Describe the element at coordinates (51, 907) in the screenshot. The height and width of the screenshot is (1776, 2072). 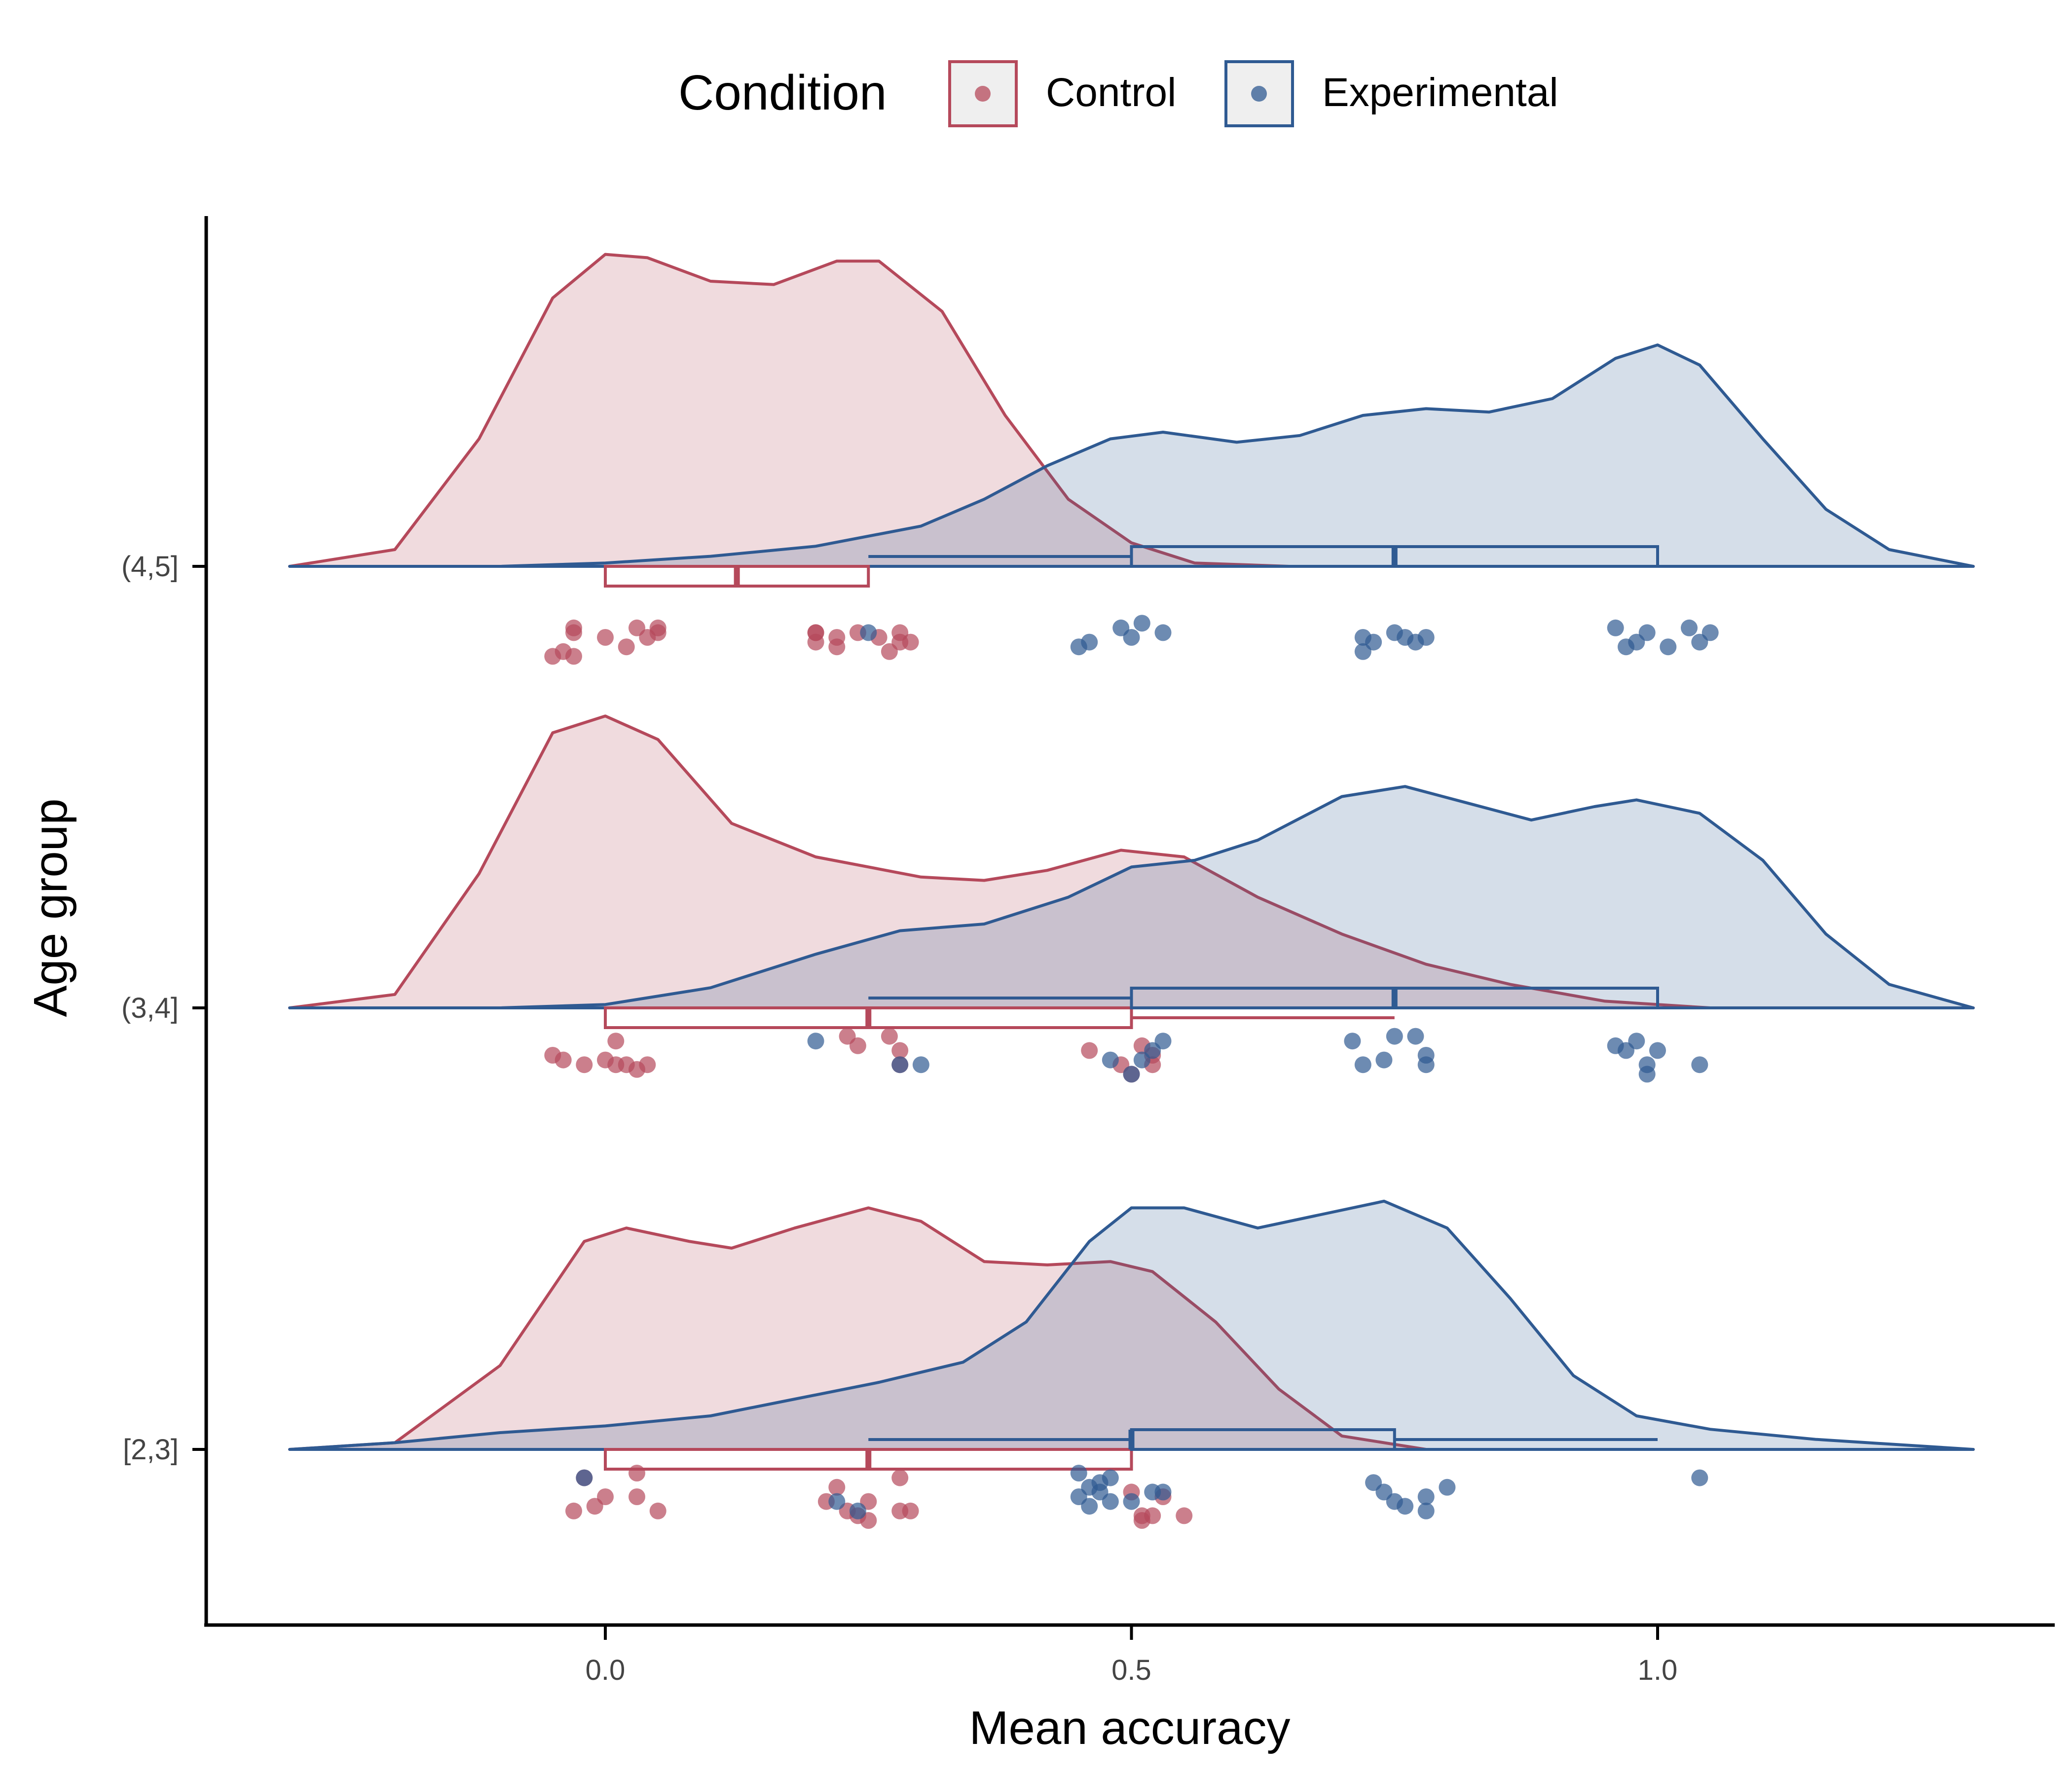
I see `y-axis-title: Age group` at that location.